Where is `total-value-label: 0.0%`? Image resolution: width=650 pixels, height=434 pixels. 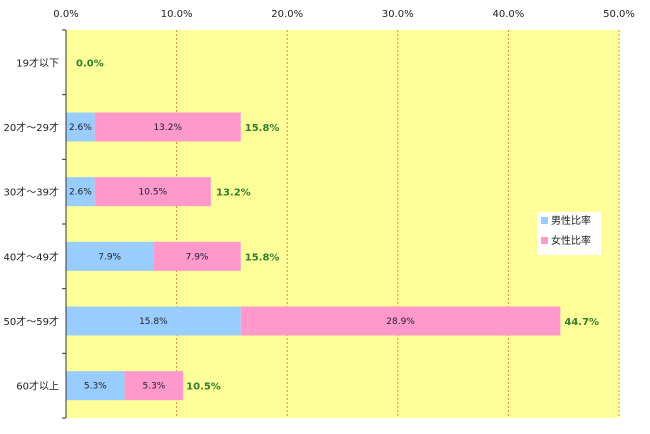
total-value-label: 0.0% is located at coordinates (90, 63).